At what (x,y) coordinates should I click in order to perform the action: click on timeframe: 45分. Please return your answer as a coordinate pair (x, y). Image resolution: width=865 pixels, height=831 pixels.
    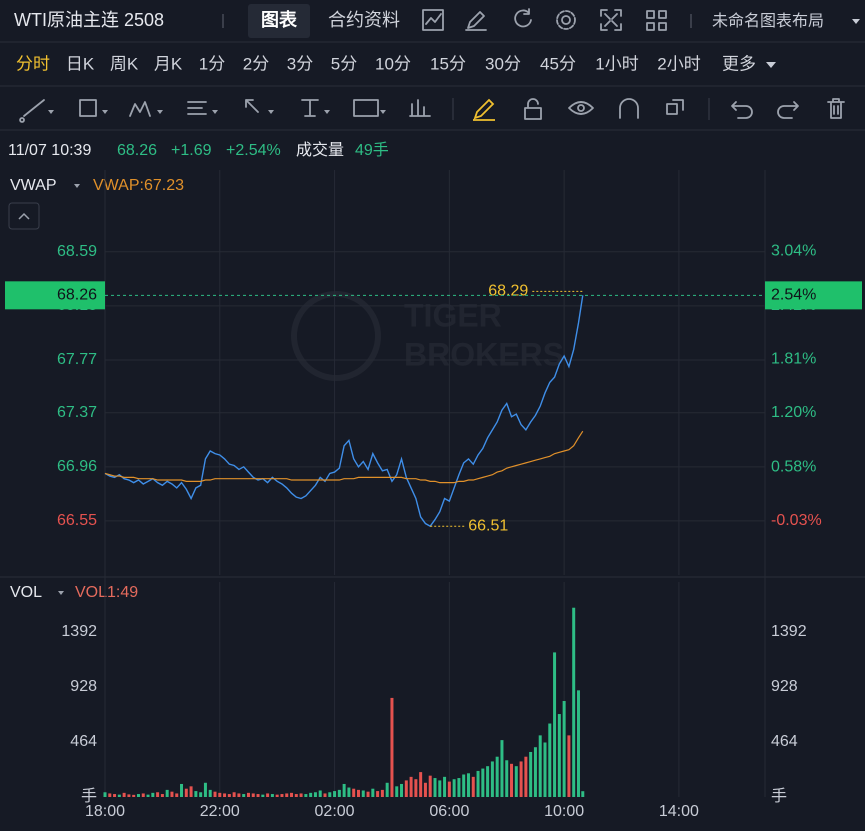
    Looking at the image, I should click on (558, 63).